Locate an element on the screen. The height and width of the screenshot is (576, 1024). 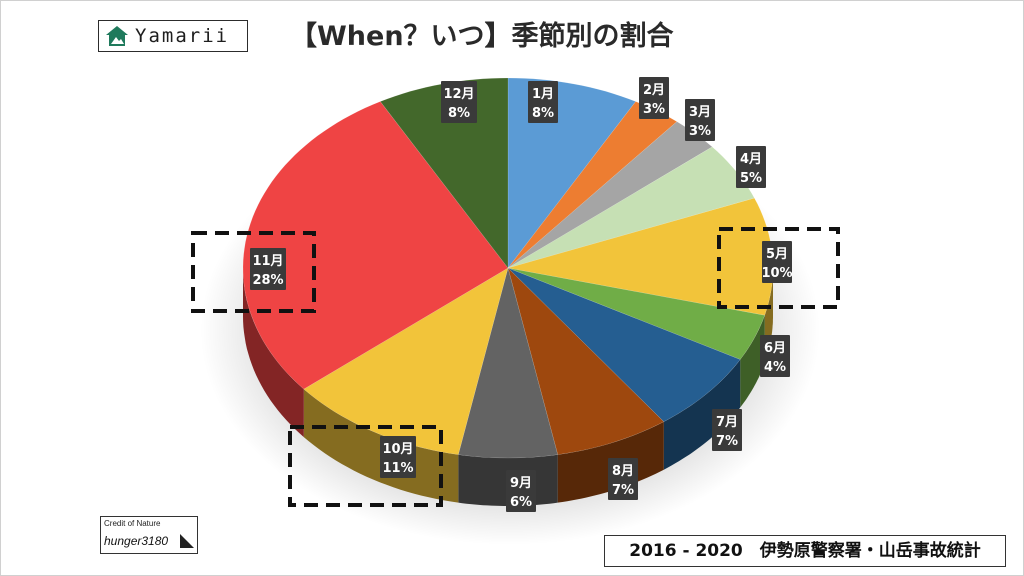
credit-name: hunger3180 is located at coordinates (136, 541).